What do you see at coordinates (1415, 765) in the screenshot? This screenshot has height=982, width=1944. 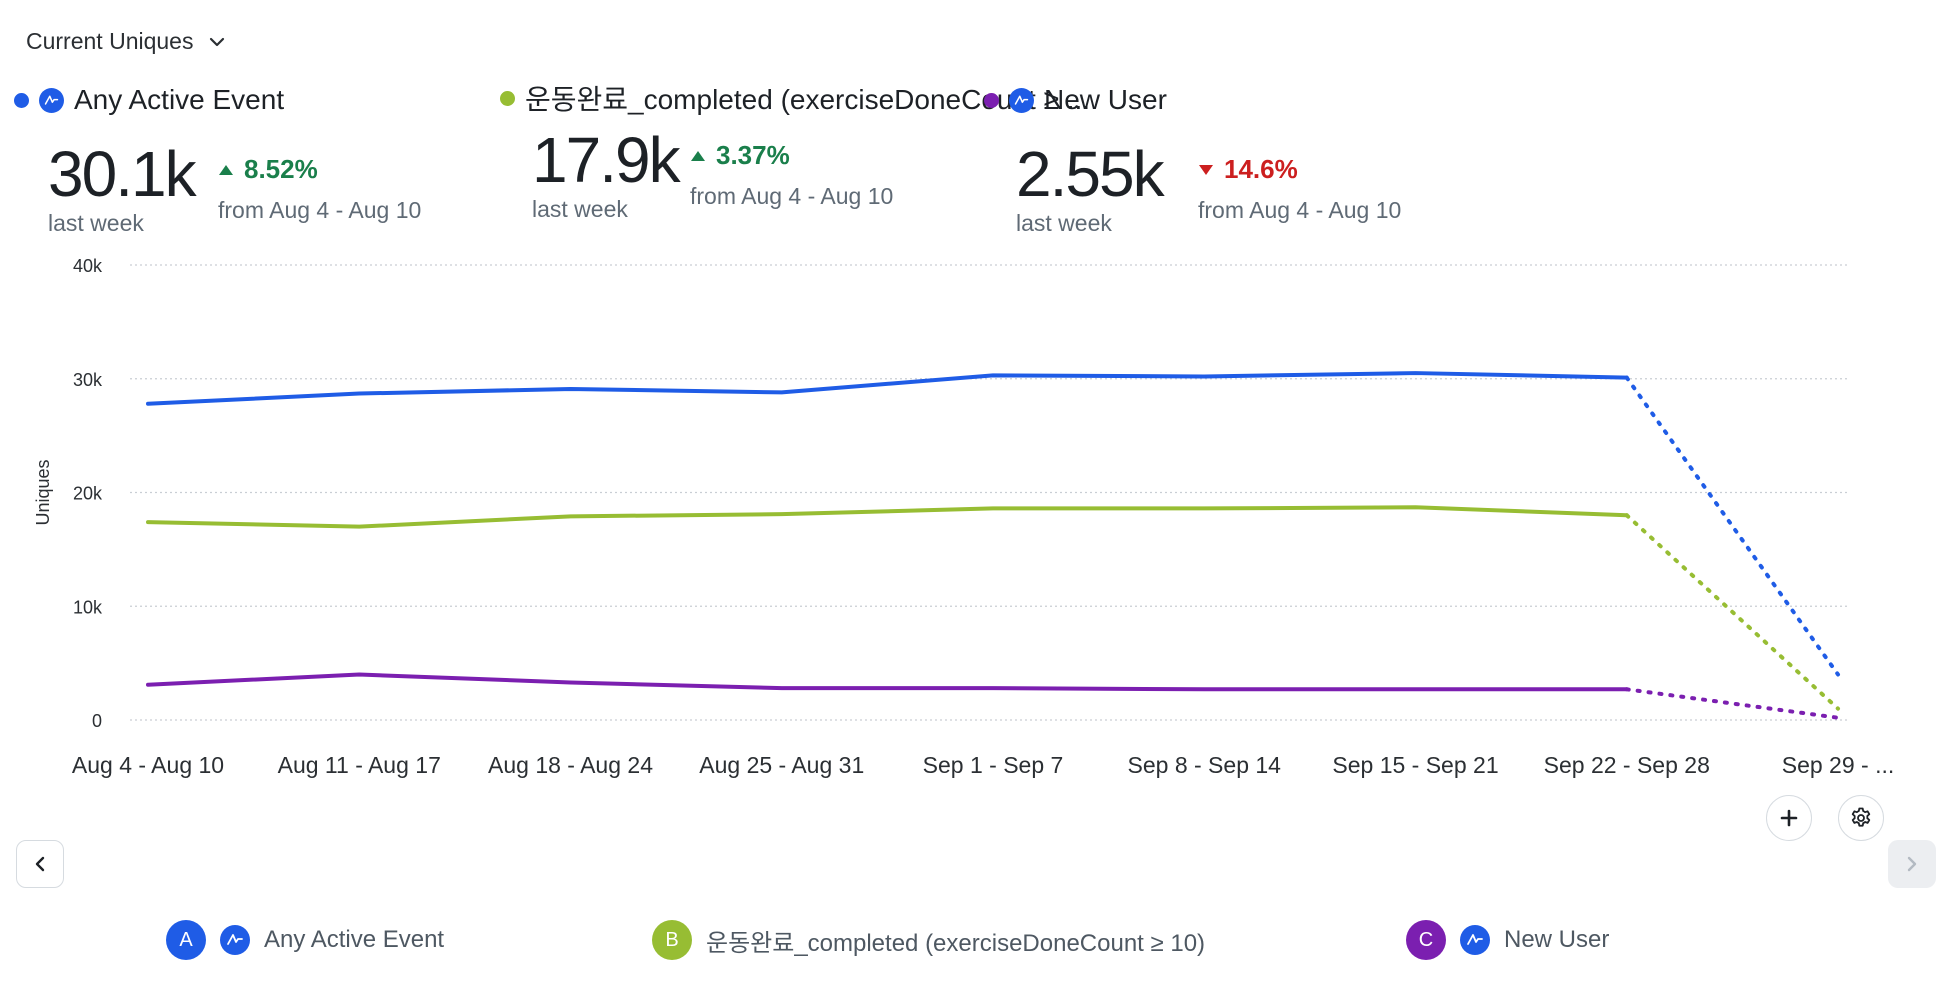 I see `x-tick-label: Sep 15 - Sep 21` at bounding box center [1415, 765].